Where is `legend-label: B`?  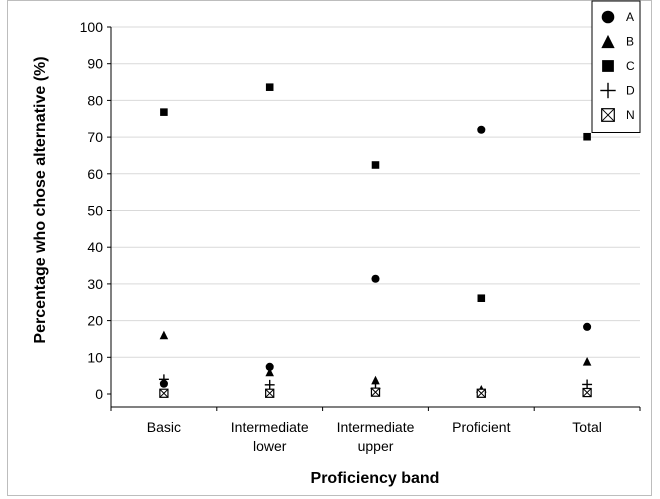 legend-label: B is located at coordinates (630, 42).